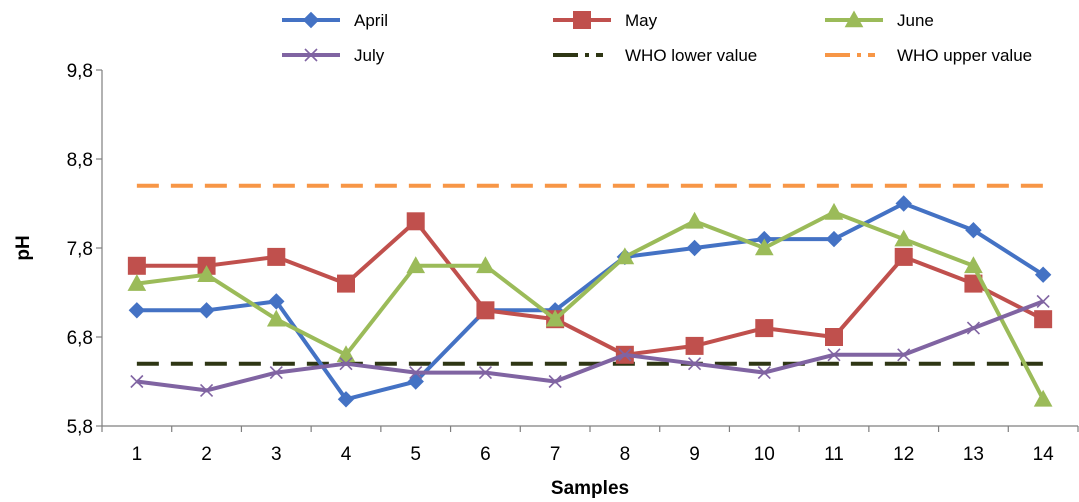 Image resolution: width=1079 pixels, height=502 pixels. I want to click on y-tick-label: 9,8, so click(80, 71).